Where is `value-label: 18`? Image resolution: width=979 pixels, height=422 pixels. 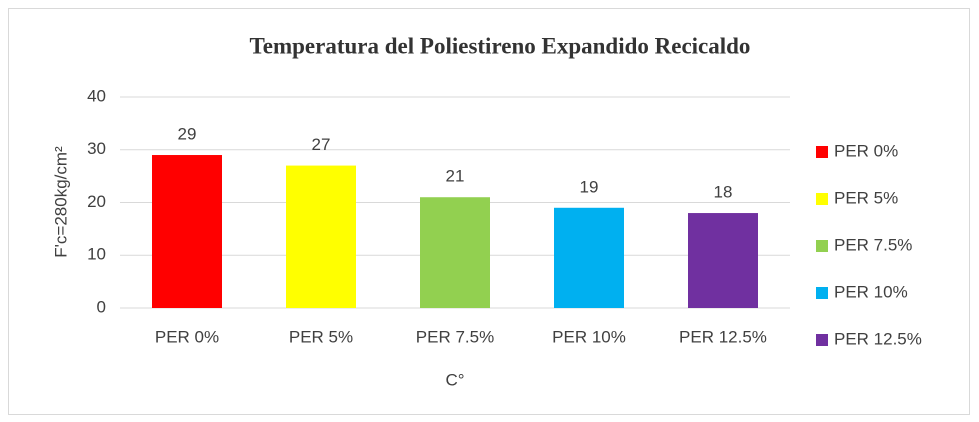 value-label: 18 is located at coordinates (723, 192).